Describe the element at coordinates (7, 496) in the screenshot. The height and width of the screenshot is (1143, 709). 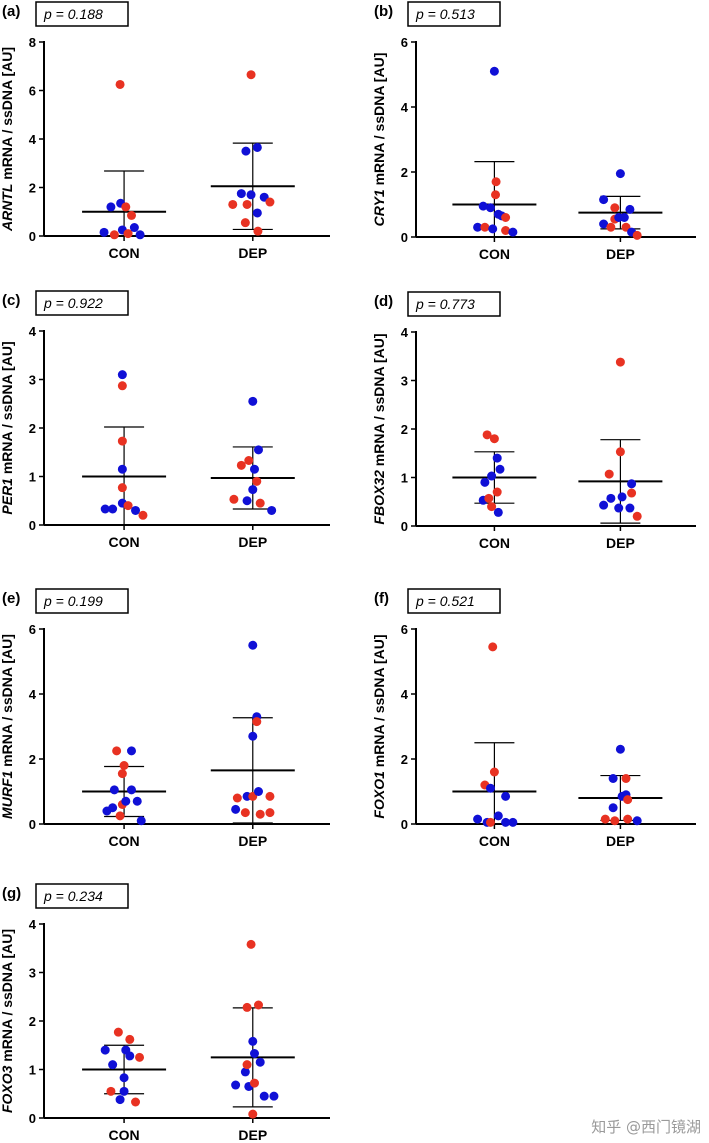
I see `y-axis-label-gene: PER1` at that location.